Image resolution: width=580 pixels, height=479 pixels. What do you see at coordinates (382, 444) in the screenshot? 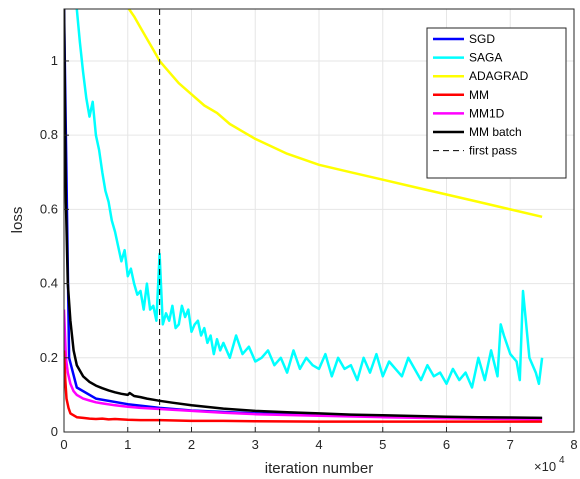
I see `x-tick-label: 5` at bounding box center [382, 444].